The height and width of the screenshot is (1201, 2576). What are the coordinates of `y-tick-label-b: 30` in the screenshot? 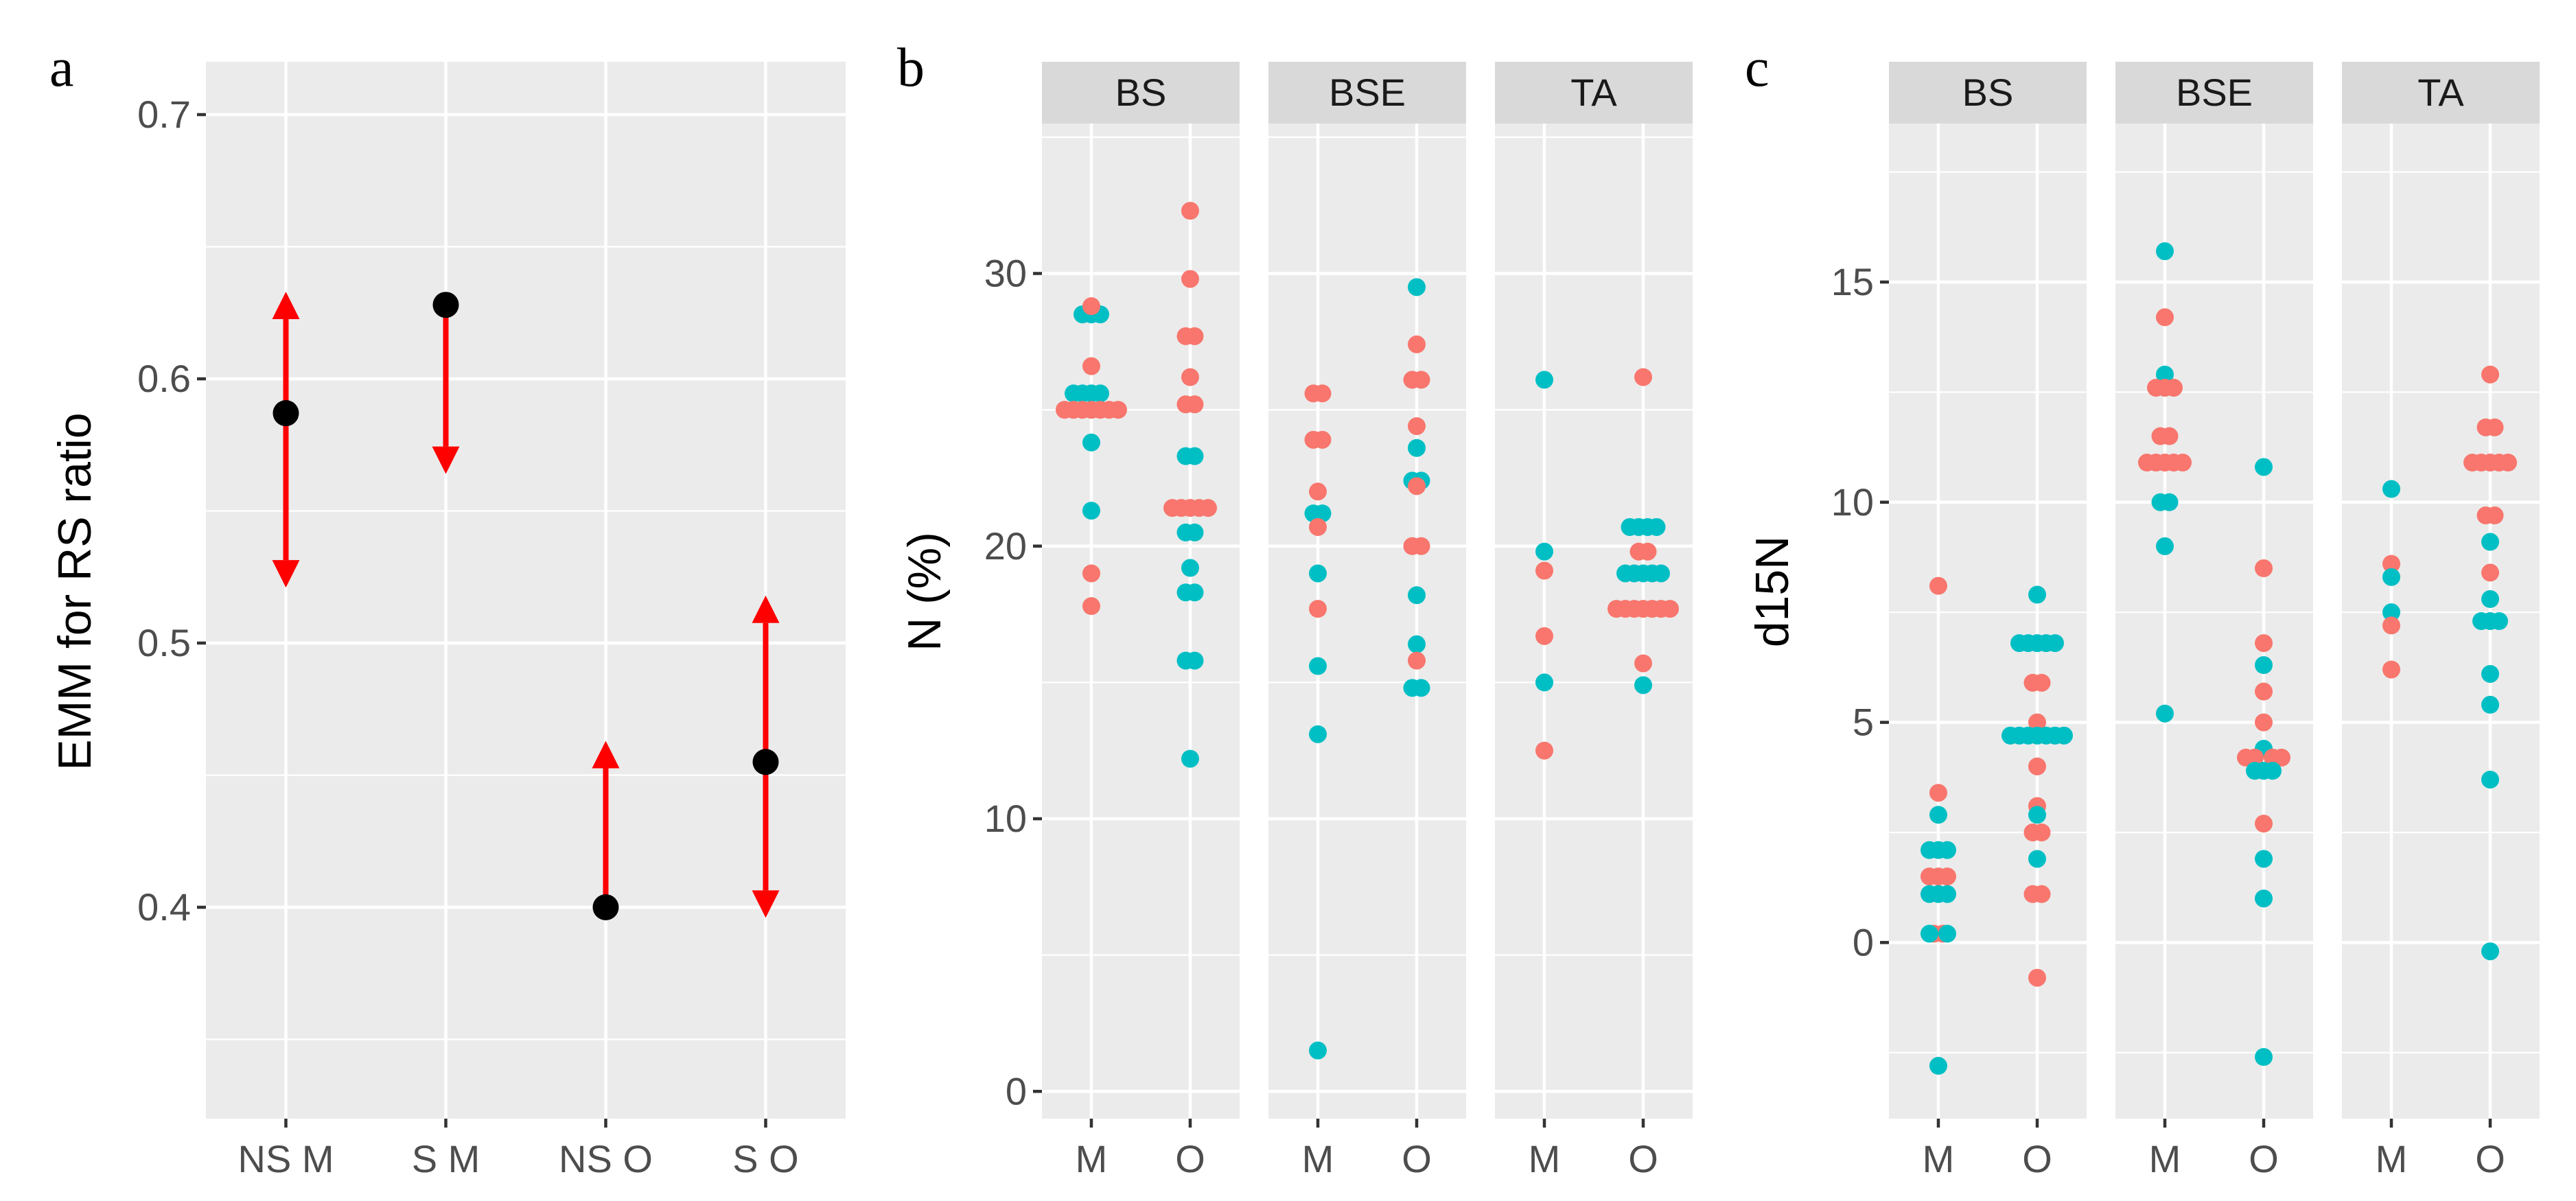 It's located at (1005, 272).